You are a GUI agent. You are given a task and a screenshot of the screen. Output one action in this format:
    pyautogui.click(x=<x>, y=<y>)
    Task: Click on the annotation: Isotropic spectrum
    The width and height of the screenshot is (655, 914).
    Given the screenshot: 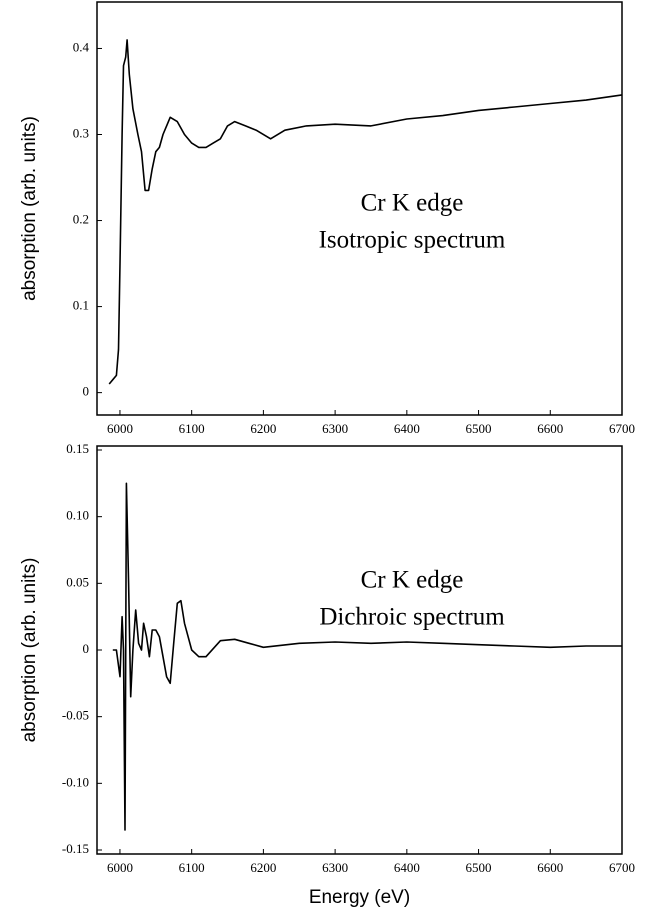 What is the action you would take?
    pyautogui.click(x=412, y=240)
    